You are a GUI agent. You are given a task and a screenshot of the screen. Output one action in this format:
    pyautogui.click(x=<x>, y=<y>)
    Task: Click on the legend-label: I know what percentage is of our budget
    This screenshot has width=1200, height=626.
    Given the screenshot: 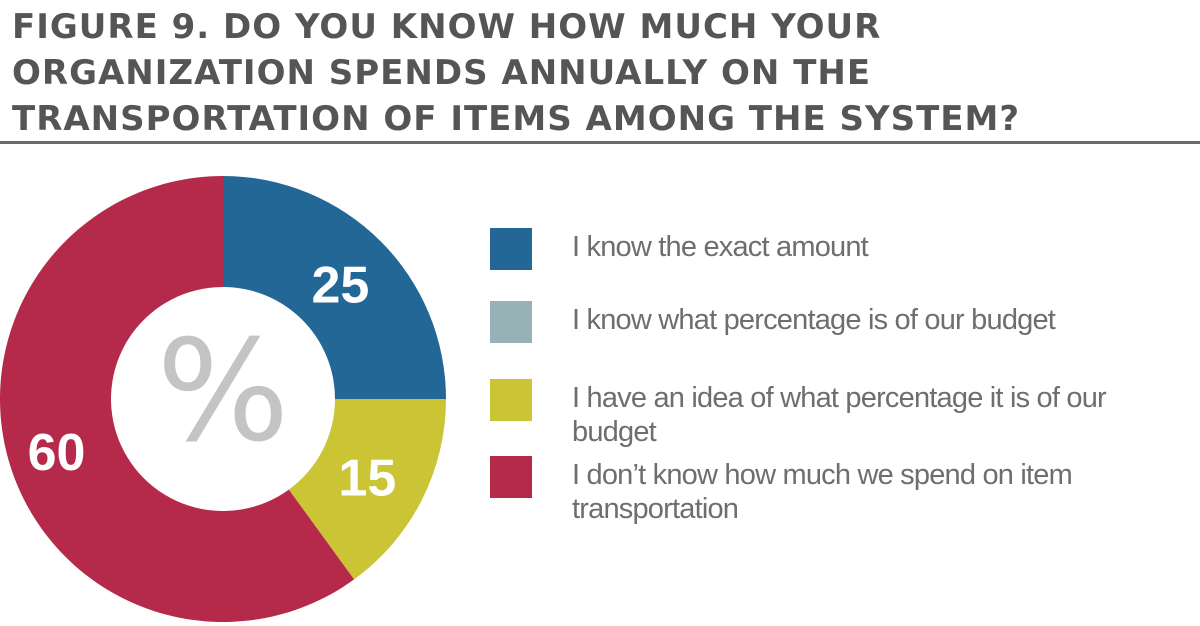 What is the action you would take?
    pyautogui.click(x=814, y=320)
    